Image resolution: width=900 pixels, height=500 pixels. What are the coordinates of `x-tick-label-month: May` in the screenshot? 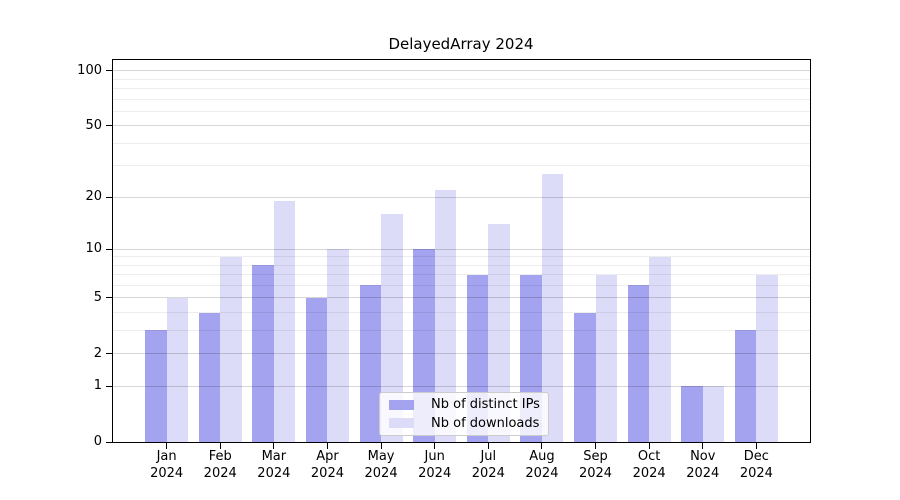 It's located at (381, 456).